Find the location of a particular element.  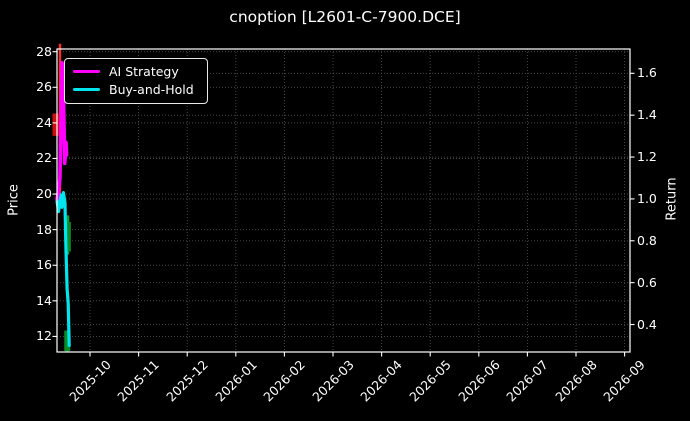

price-tick-label: 12 is located at coordinates (44, 336).